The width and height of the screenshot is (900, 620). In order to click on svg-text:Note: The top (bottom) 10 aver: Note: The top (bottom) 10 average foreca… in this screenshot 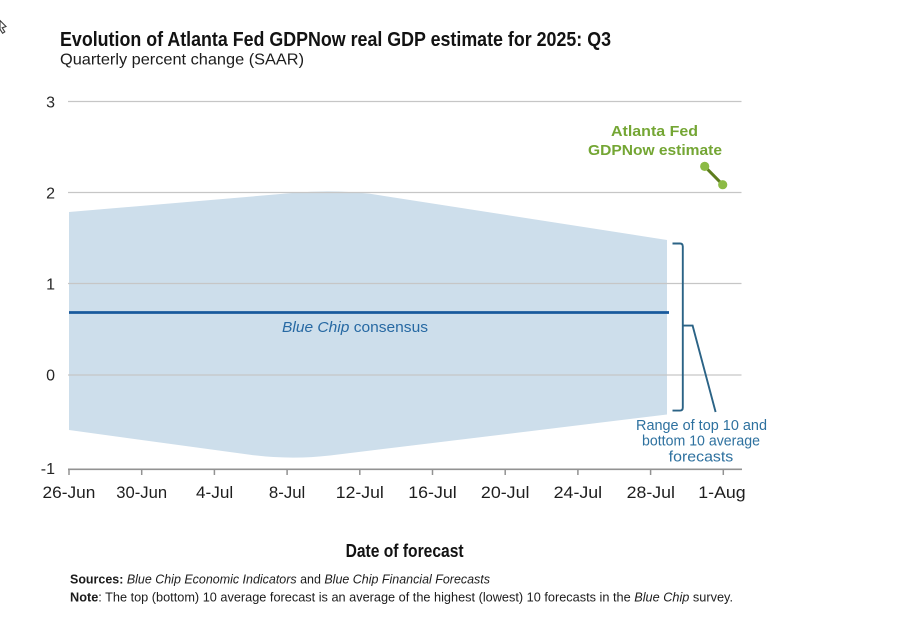, I will do `click(401, 598)`.